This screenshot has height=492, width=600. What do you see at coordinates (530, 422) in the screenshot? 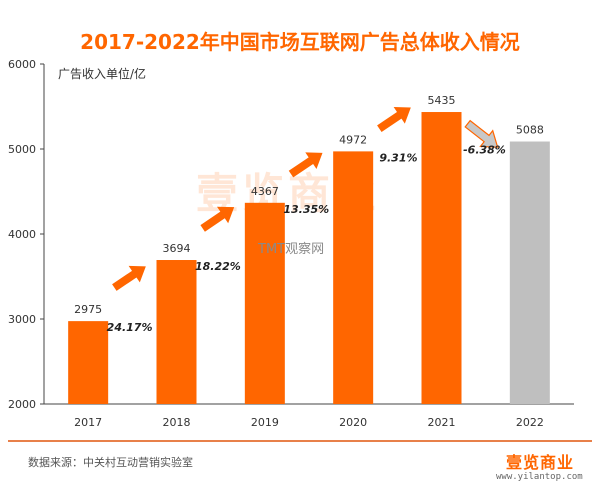
I see `x-tick-label: 2022` at bounding box center [530, 422].